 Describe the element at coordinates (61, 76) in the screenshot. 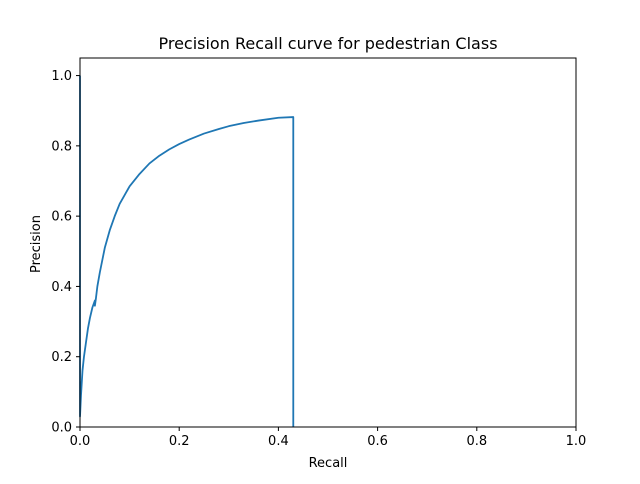

I see `y-tick-label: 1.0` at that location.